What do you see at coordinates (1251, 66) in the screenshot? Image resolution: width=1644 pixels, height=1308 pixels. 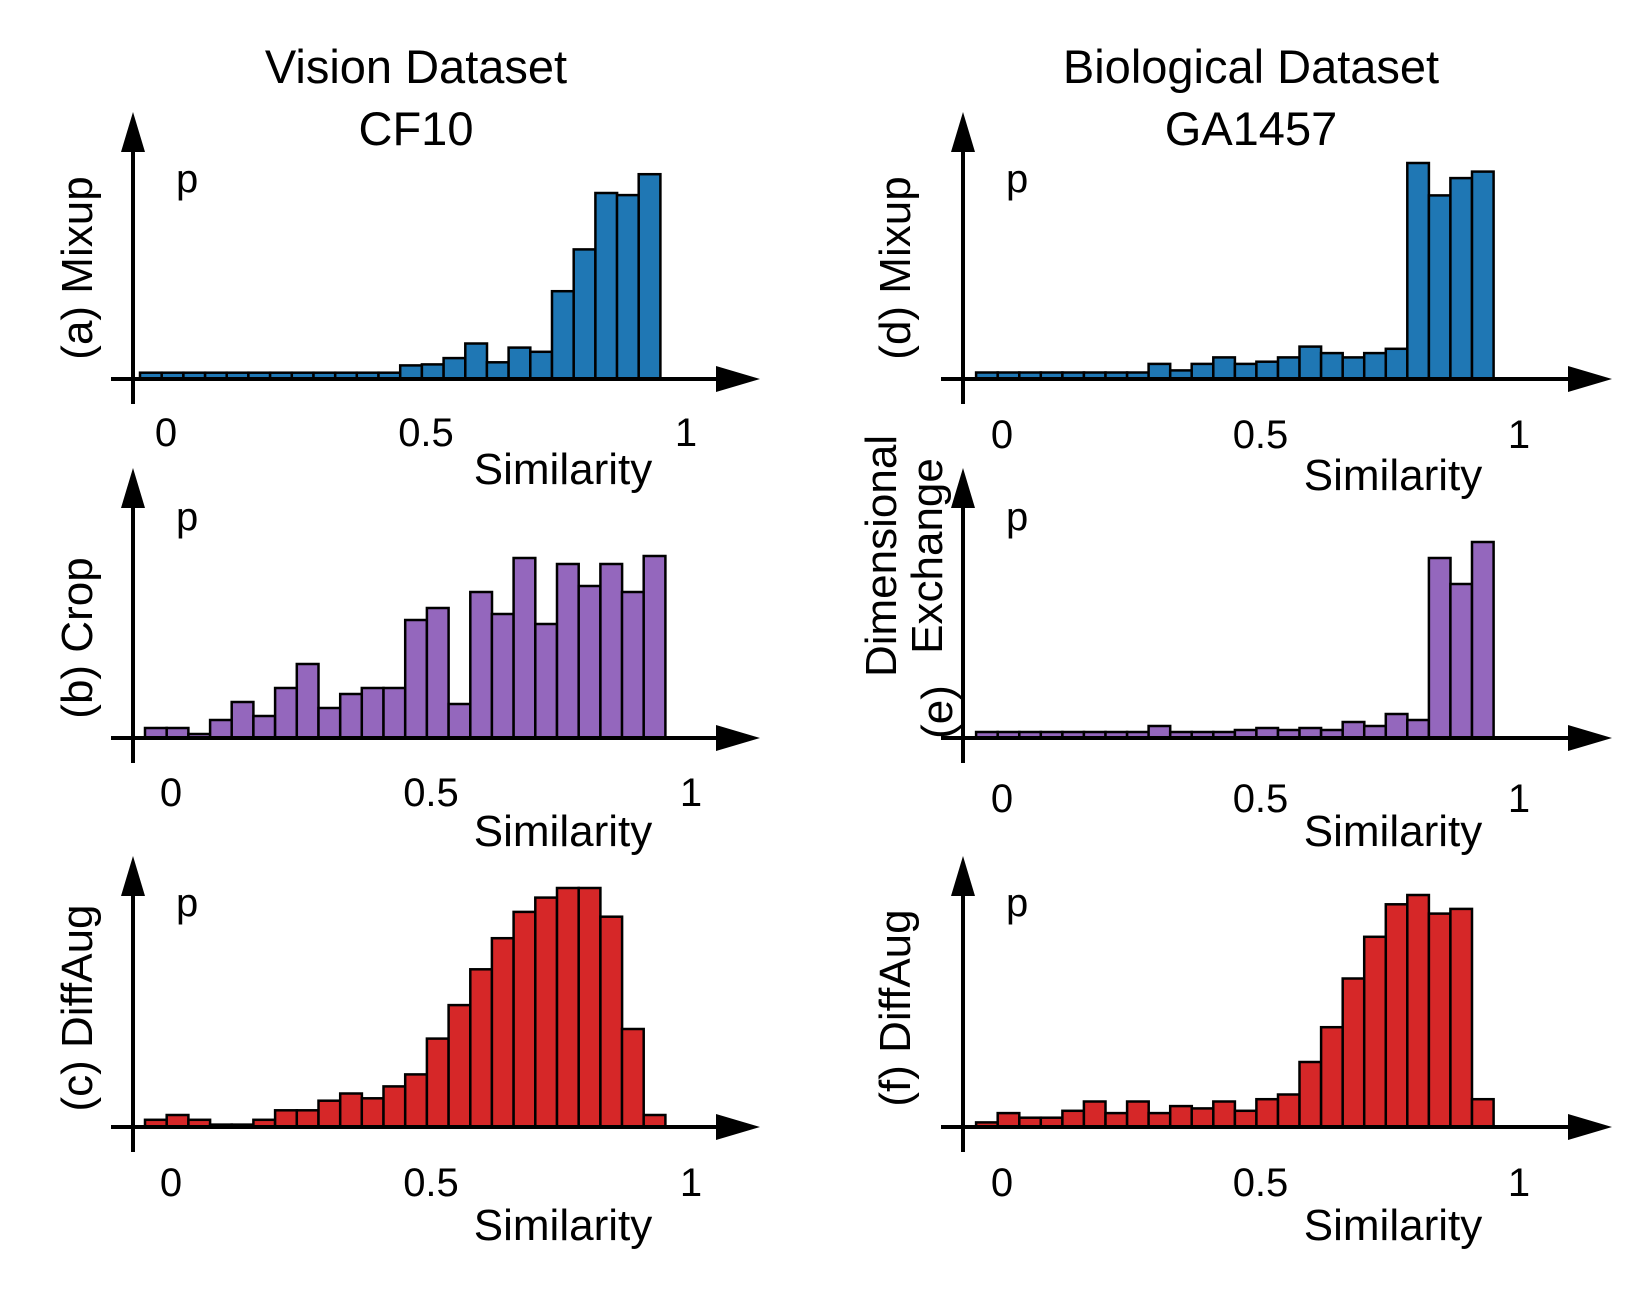 I see `column-title-biological-line1: Biological Dataset` at bounding box center [1251, 66].